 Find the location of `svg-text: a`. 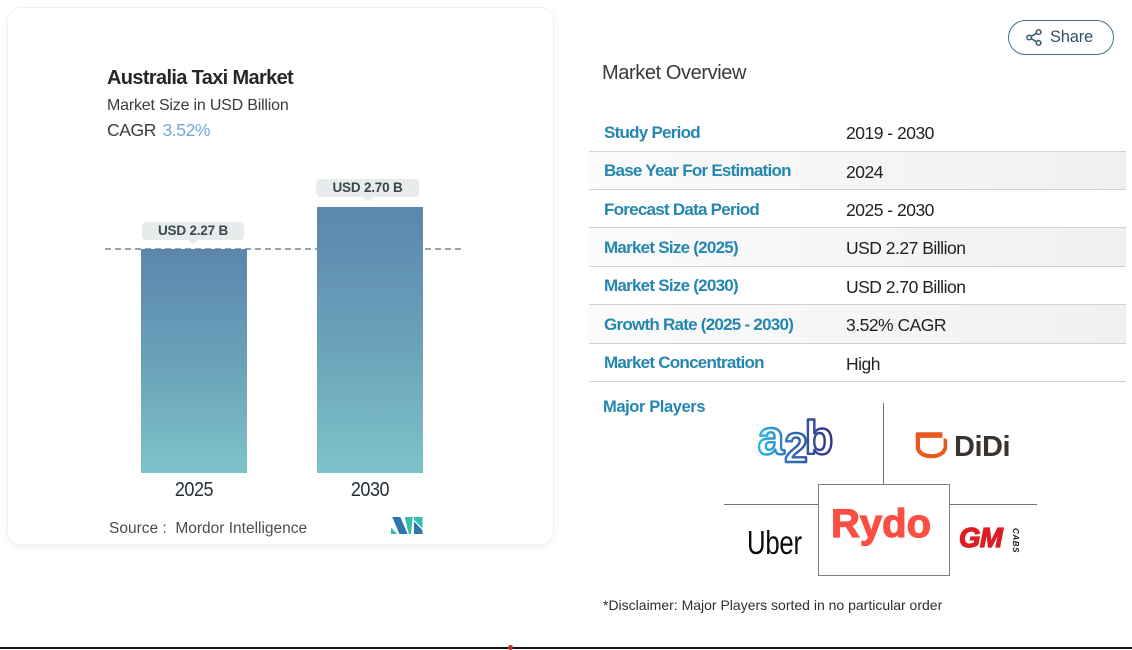

svg-text: a is located at coordinates (771, 440).